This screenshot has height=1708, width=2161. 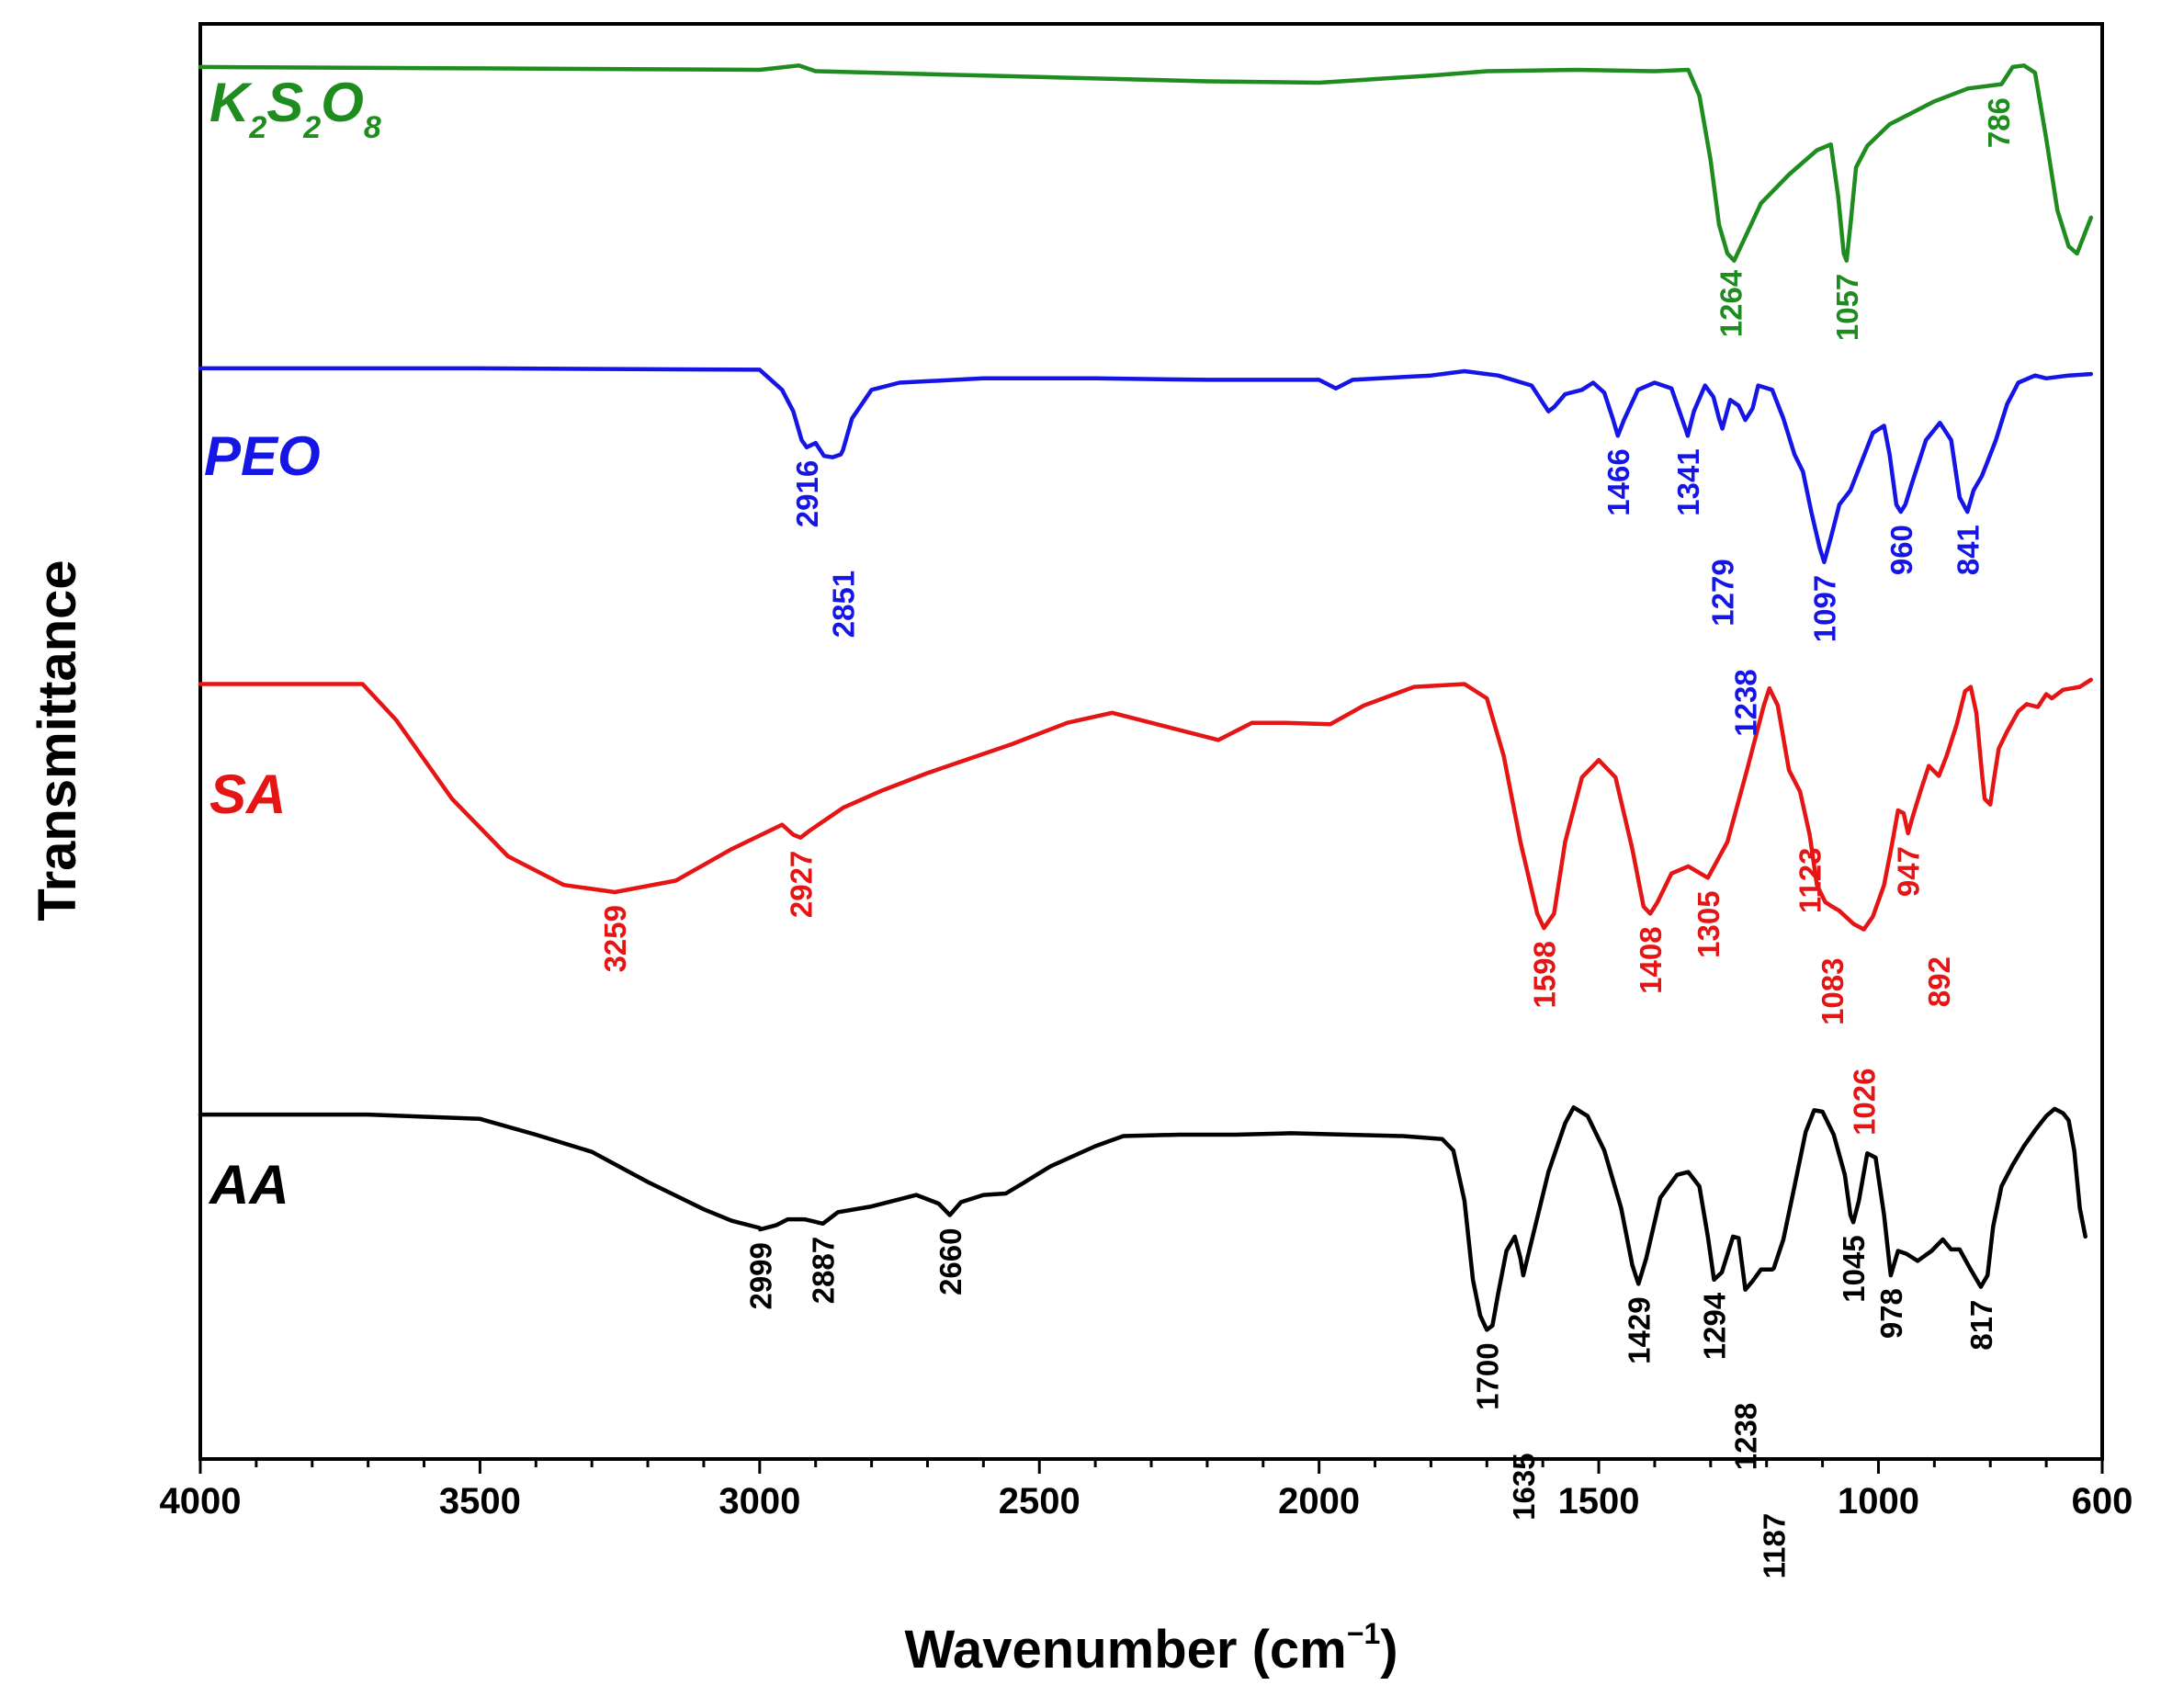 I want to click on x-axis-title-close: ), so click(x=1388, y=1650).